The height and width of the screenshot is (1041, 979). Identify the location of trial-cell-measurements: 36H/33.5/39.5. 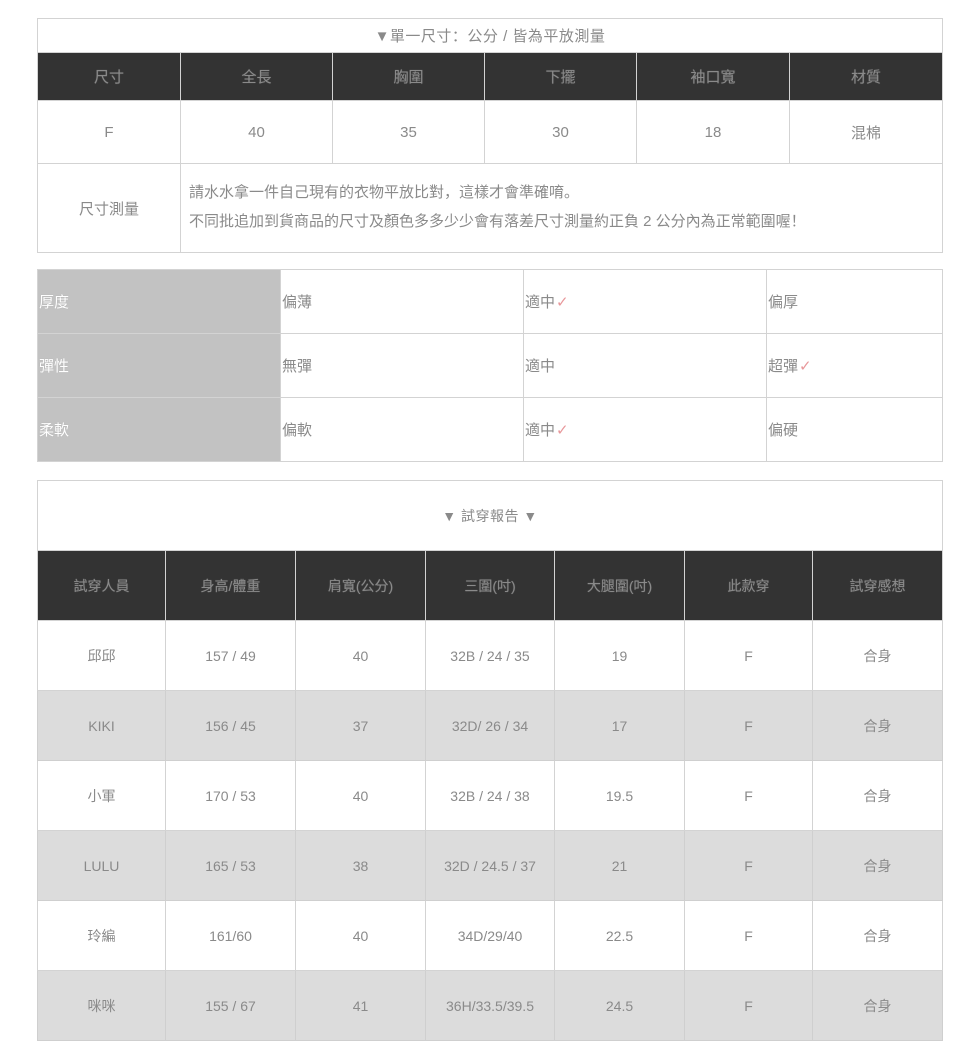
(490, 1005).